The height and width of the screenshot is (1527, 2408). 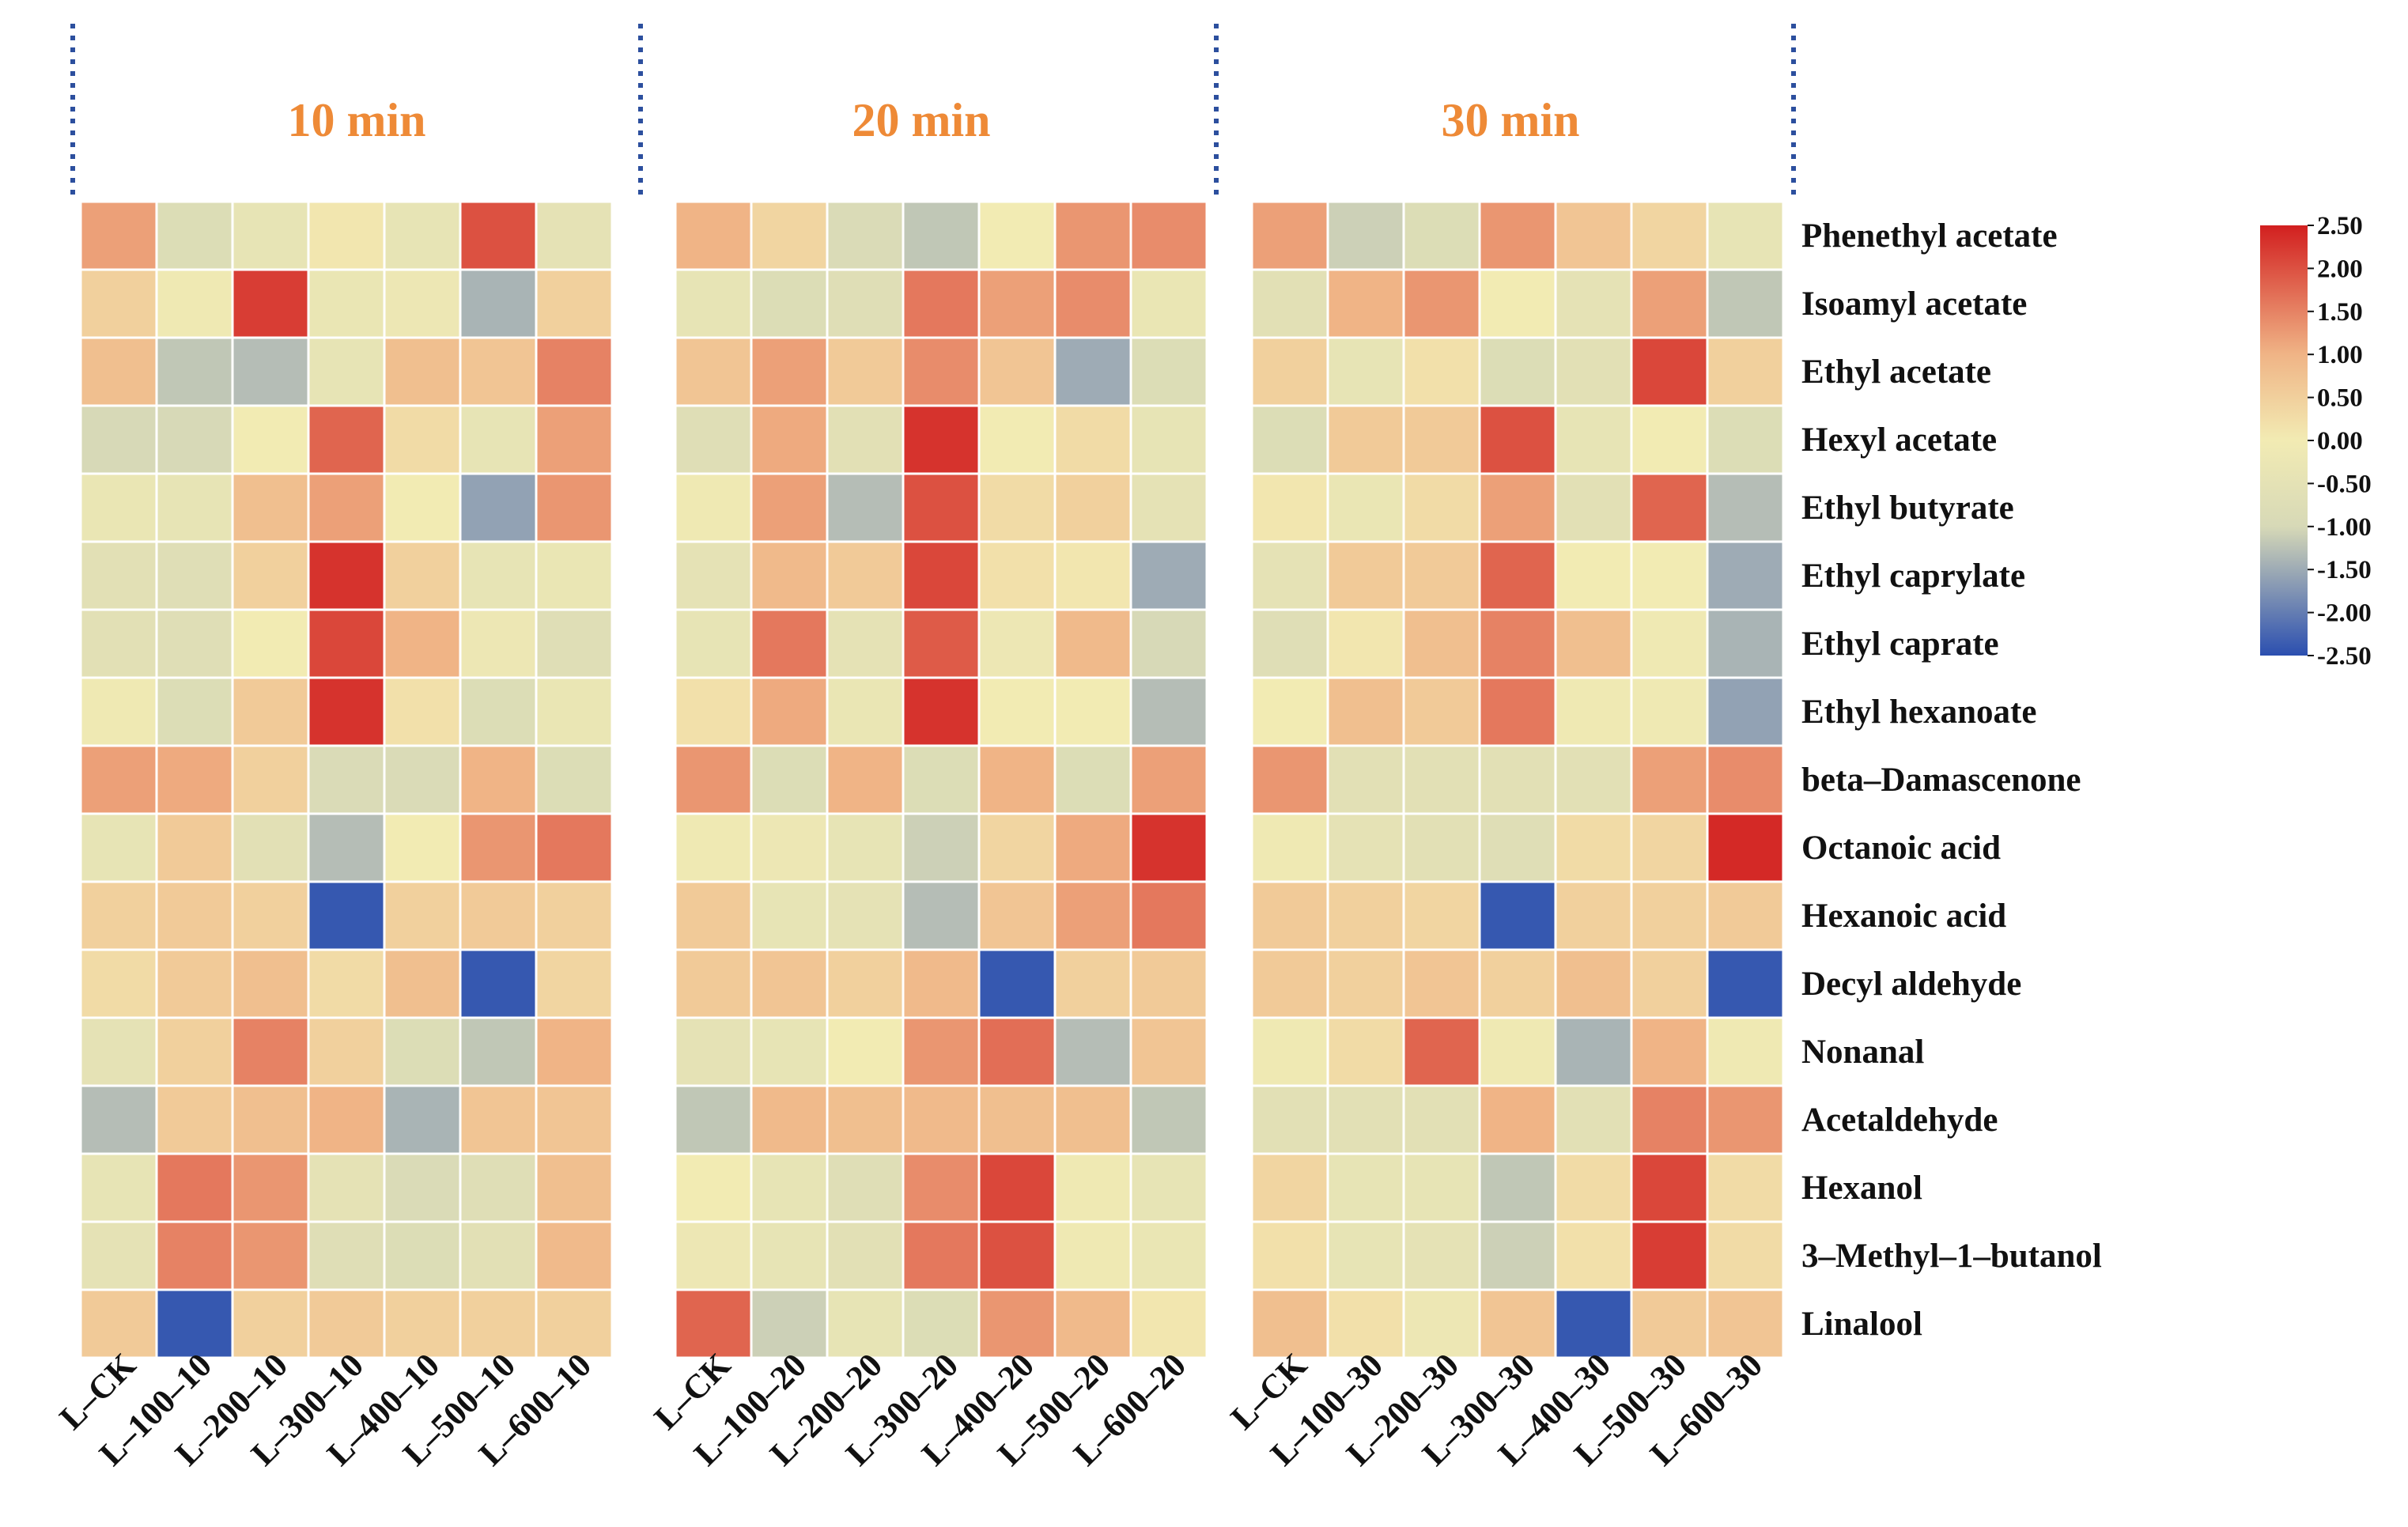 I want to click on panel-separators, so click(x=933, y=111).